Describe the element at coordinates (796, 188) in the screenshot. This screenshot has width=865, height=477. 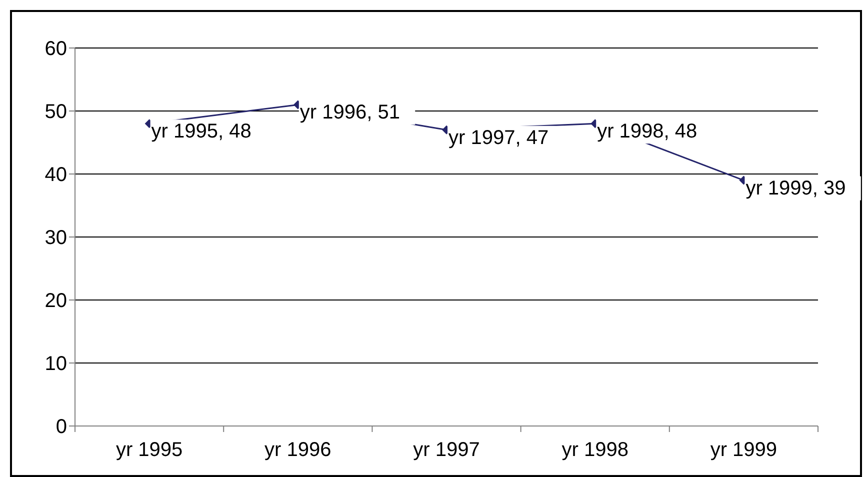
I see `data-label: yr 1999, 39` at that location.